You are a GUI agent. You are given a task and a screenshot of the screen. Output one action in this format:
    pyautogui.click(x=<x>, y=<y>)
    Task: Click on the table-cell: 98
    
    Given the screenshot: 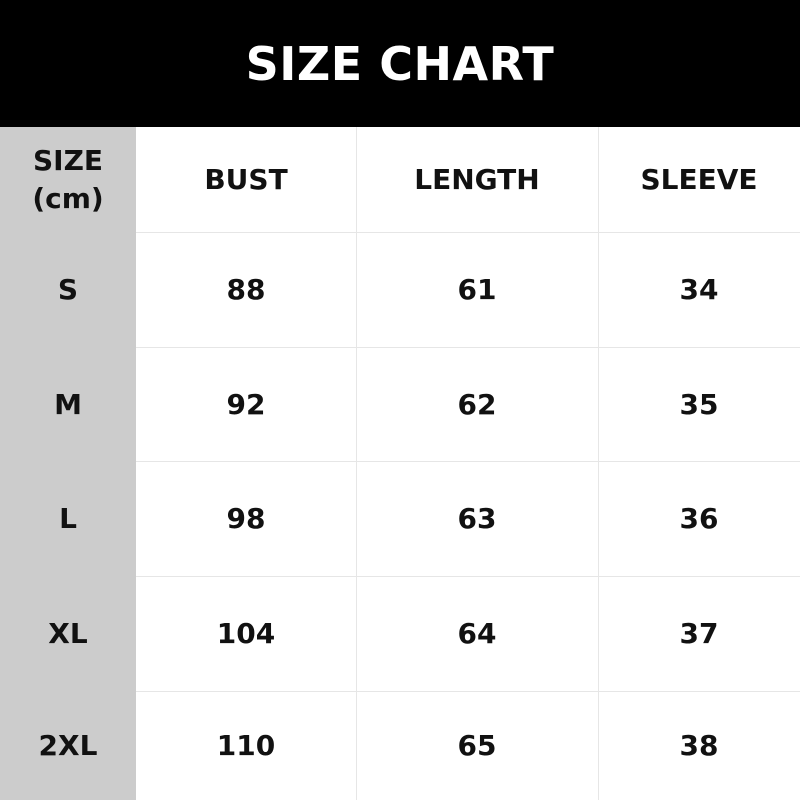 What is the action you would take?
    pyautogui.click(x=246, y=518)
    